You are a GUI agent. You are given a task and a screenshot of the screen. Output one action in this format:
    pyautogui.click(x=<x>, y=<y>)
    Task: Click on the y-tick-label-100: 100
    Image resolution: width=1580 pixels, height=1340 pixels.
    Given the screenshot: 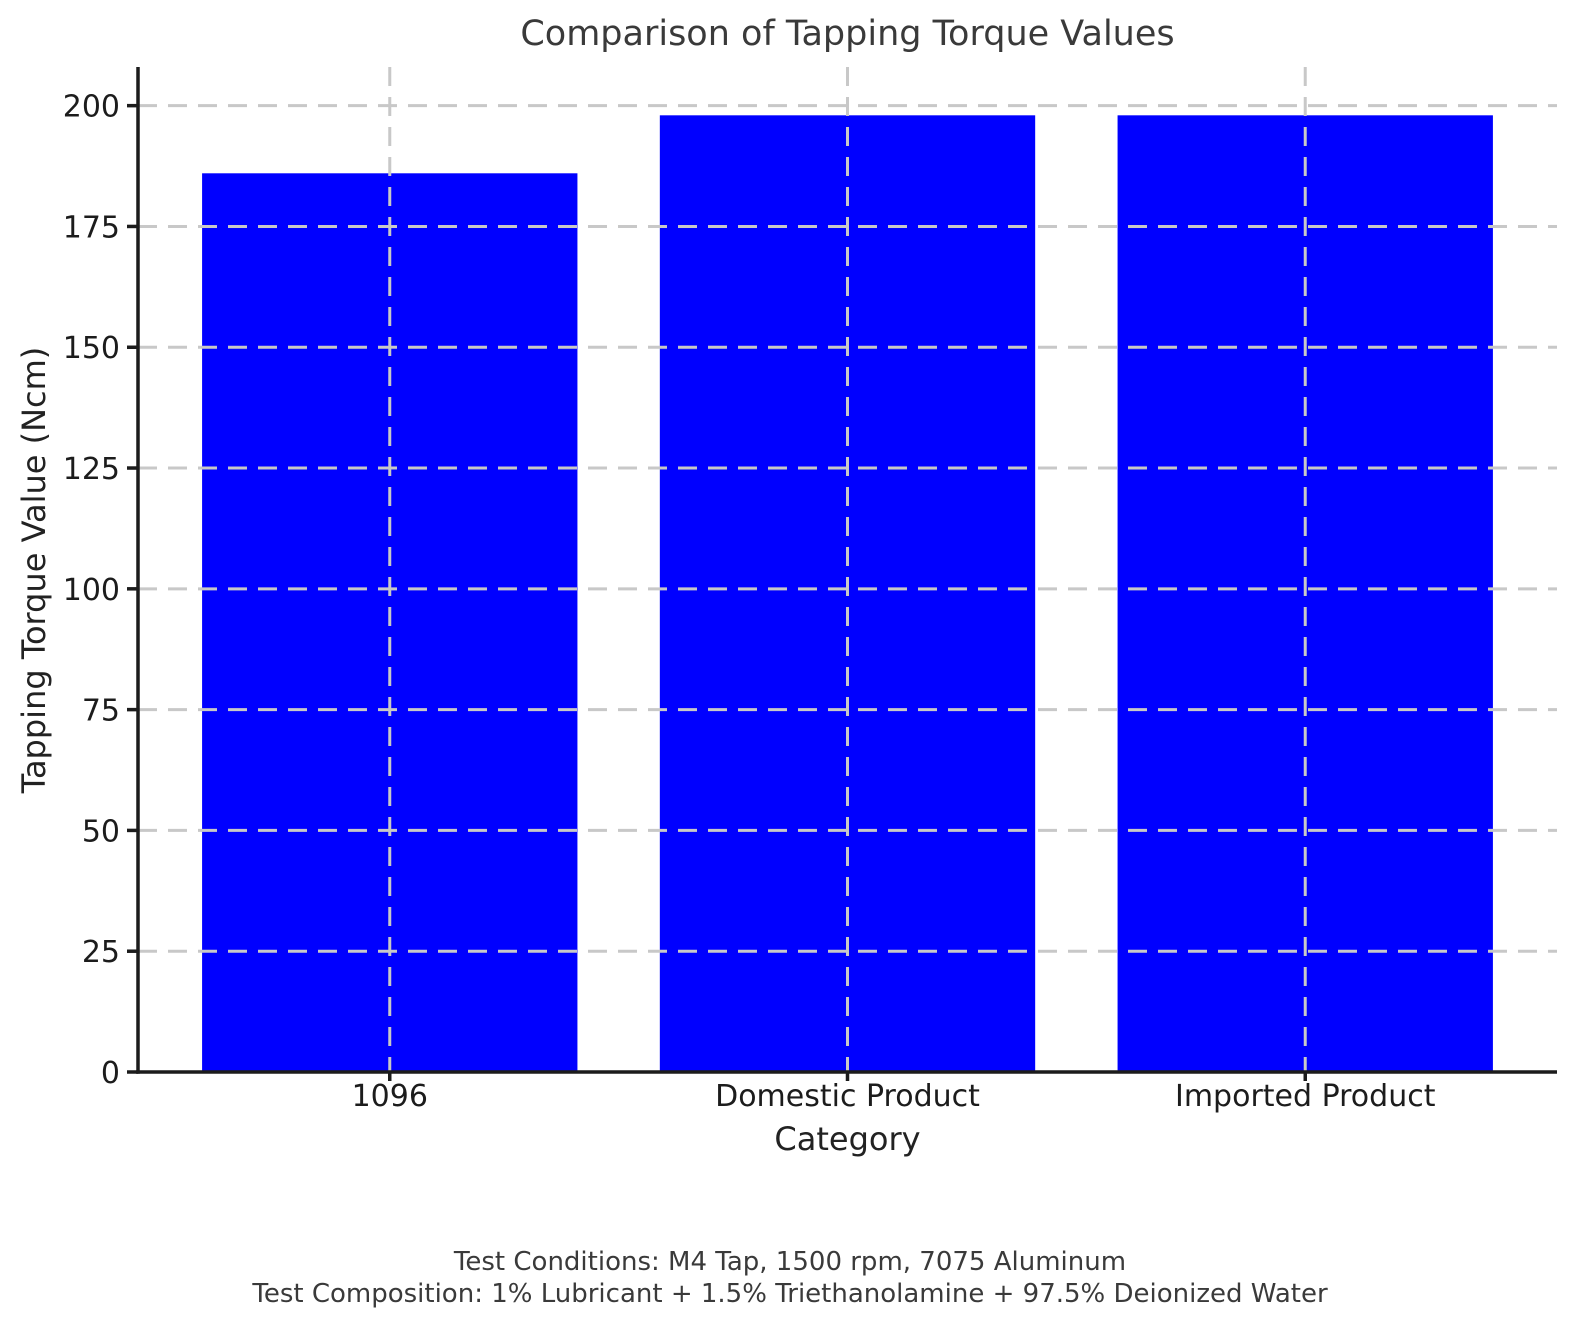 What is the action you would take?
    pyautogui.click(x=91, y=590)
    